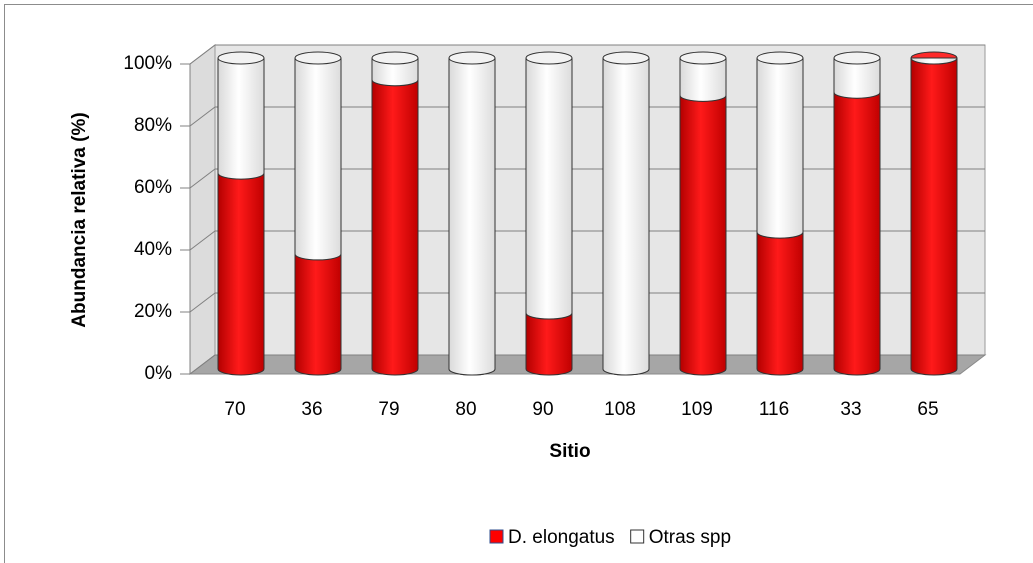 Image resolution: width=1033 pixels, height=563 pixels. I want to click on y-tick-label: 60%, so click(153, 187).